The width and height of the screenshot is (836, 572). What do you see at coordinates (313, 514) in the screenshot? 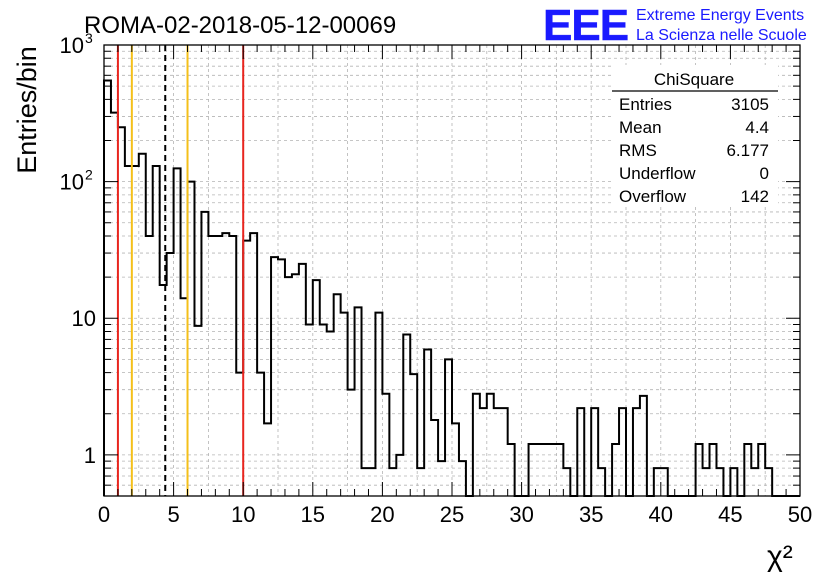
I see `x-tick-label: 15` at bounding box center [313, 514].